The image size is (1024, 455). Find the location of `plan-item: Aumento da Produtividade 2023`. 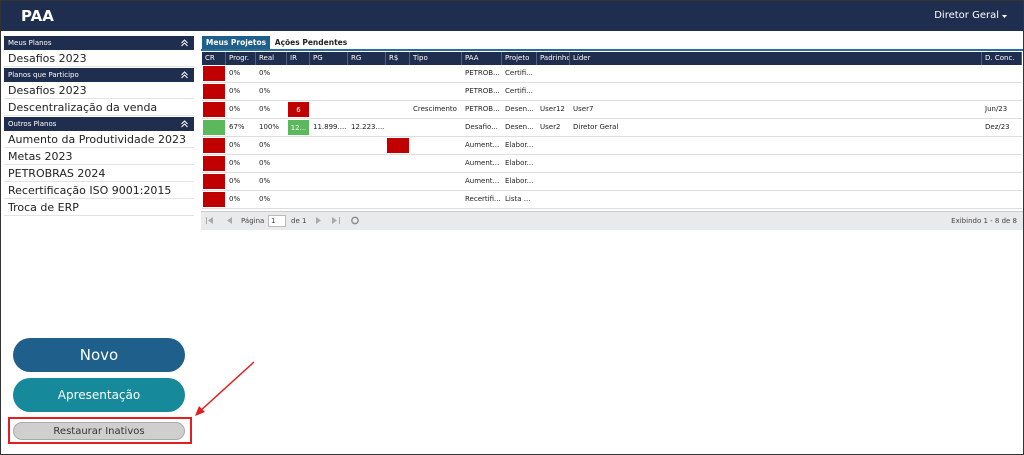

plan-item: Aumento da Produtividade 2023 is located at coordinates (99, 139).